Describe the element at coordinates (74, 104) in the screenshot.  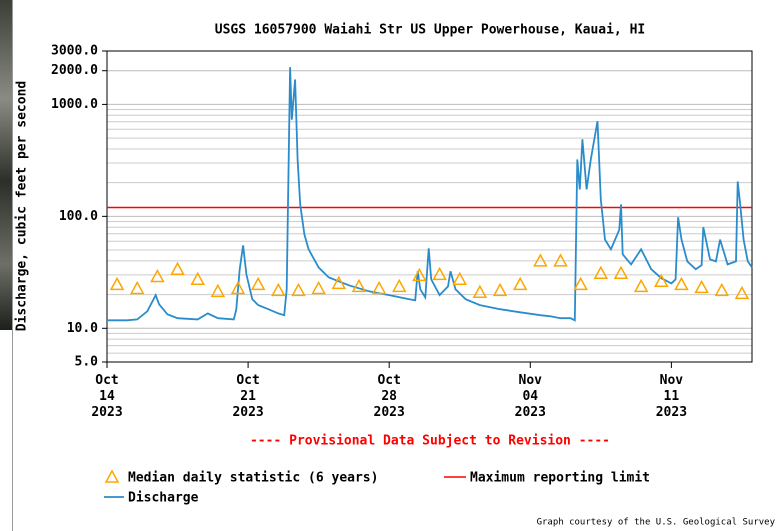
I see `y-tick-label: 1000.0` at that location.